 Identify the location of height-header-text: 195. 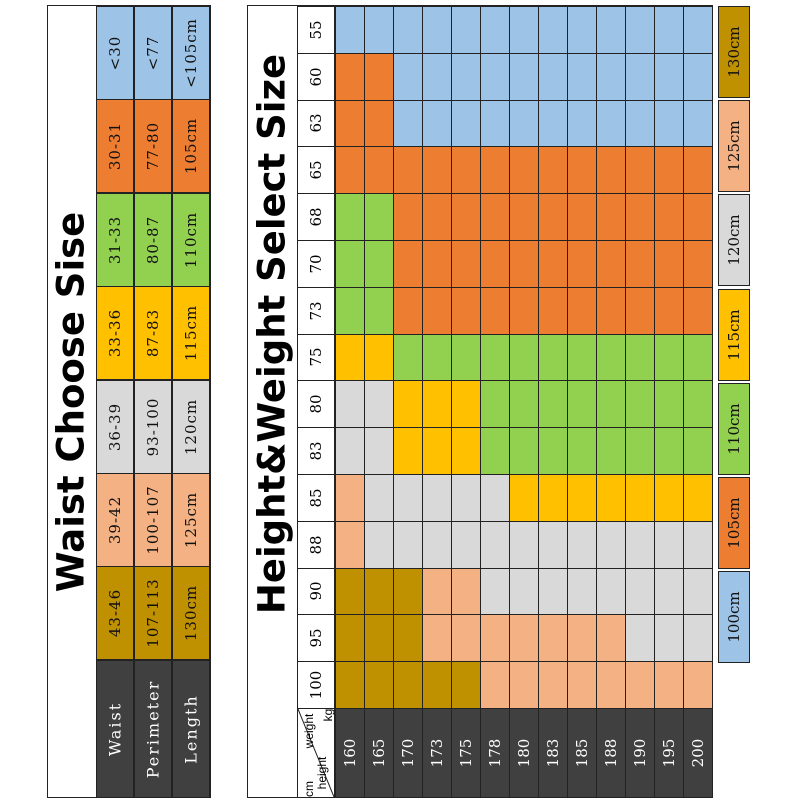
(669, 753).